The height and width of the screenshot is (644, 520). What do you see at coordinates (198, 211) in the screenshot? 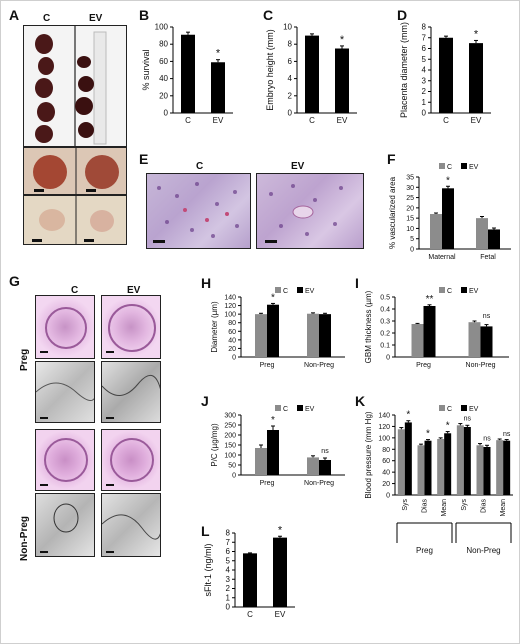
I see `histology-c-photo` at bounding box center [198, 211].